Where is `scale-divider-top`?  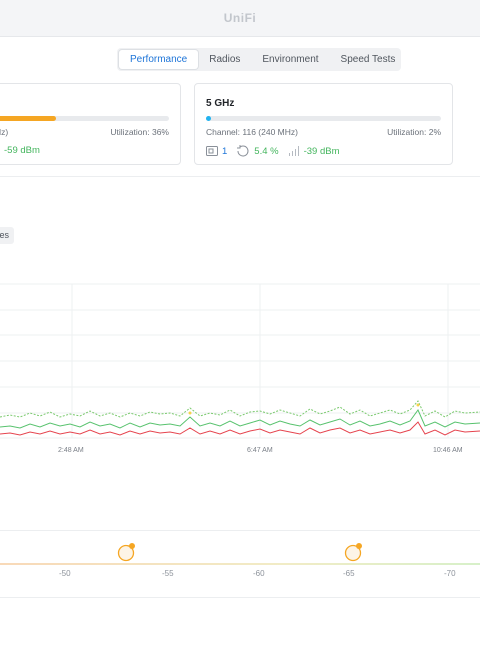 scale-divider-top is located at coordinates (240, 530).